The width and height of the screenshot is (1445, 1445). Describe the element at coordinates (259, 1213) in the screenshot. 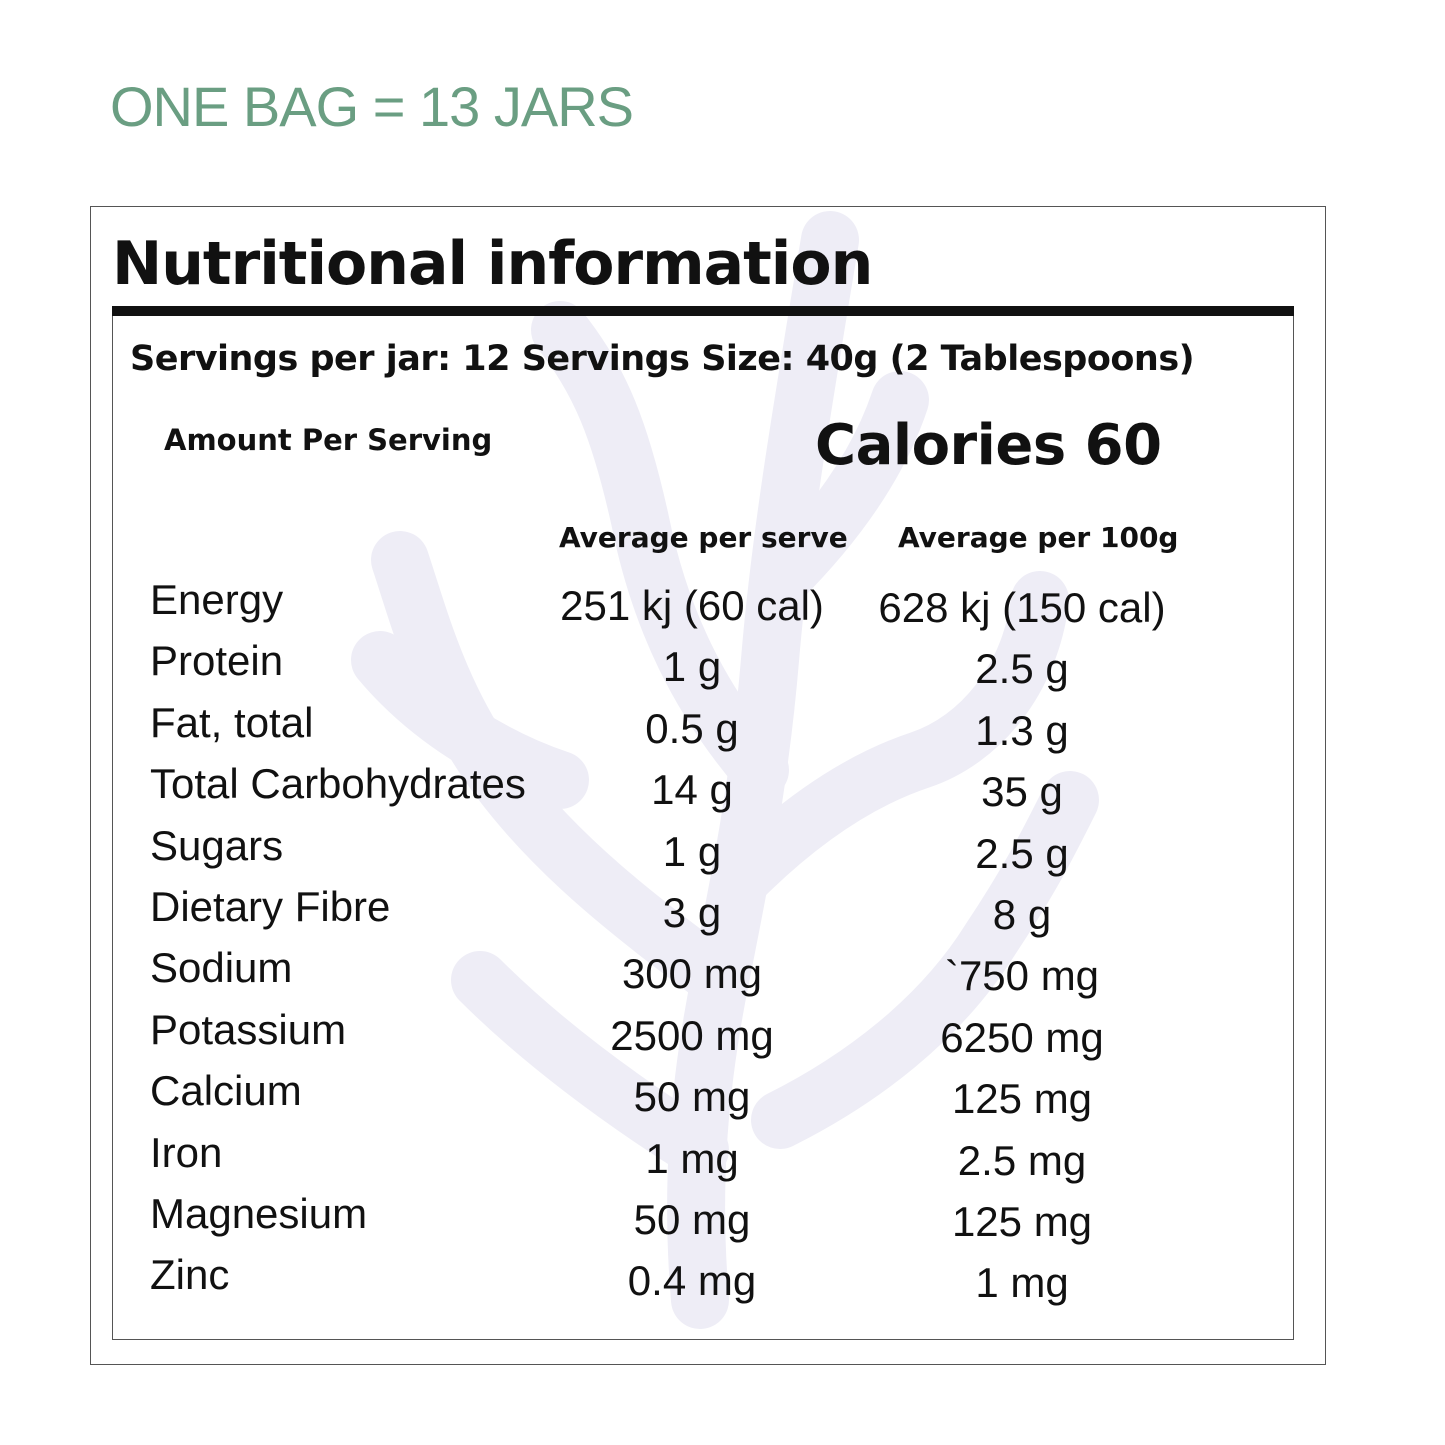

I see `nutrient-name: Magnesium` at that location.